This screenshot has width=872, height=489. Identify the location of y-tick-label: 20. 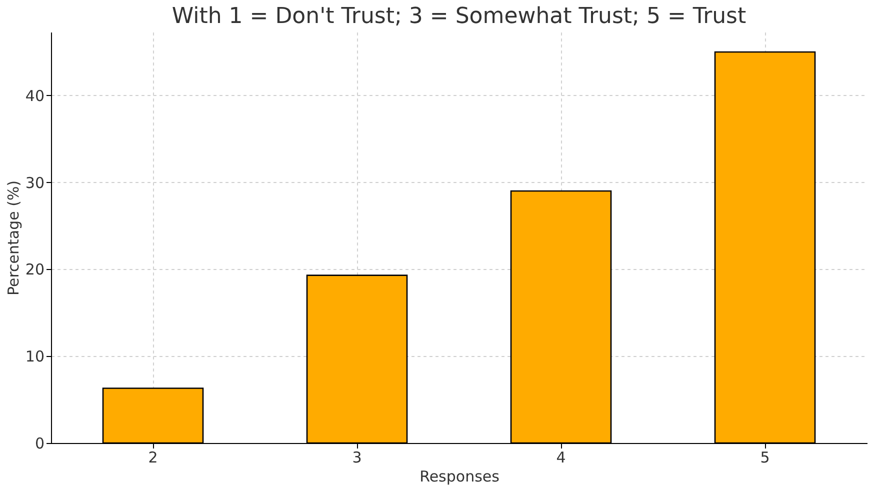
(34, 269).